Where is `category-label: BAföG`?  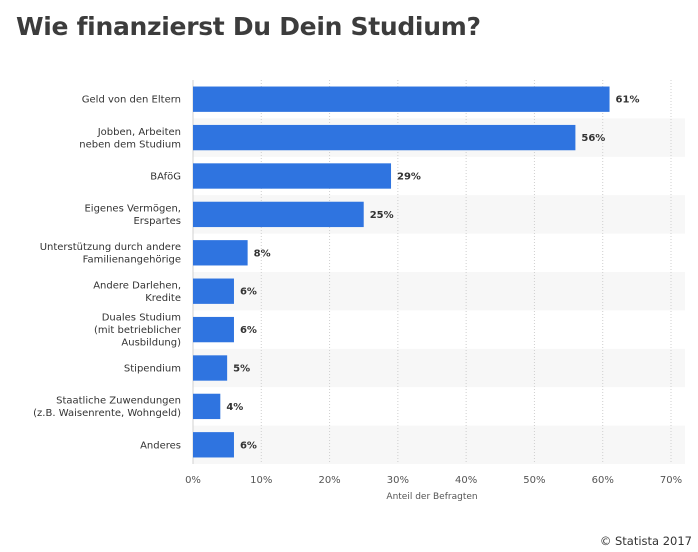
category-label: BAföG is located at coordinates (165, 177).